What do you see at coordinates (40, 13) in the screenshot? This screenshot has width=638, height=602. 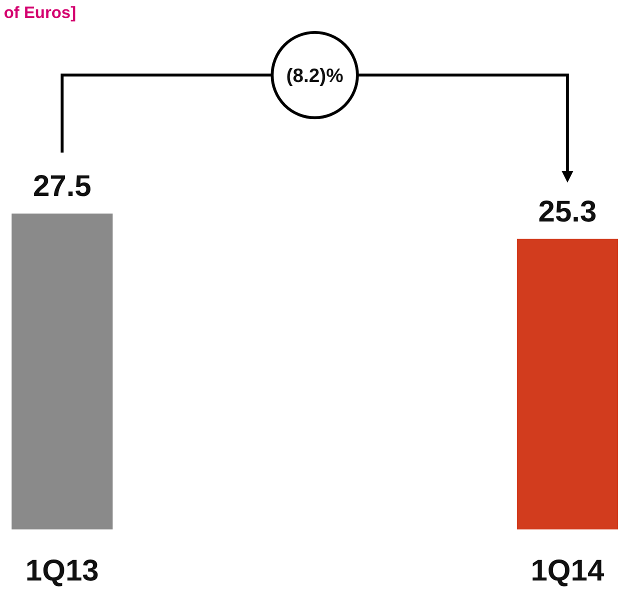 I see `chart-title: of Euros]` at bounding box center [40, 13].